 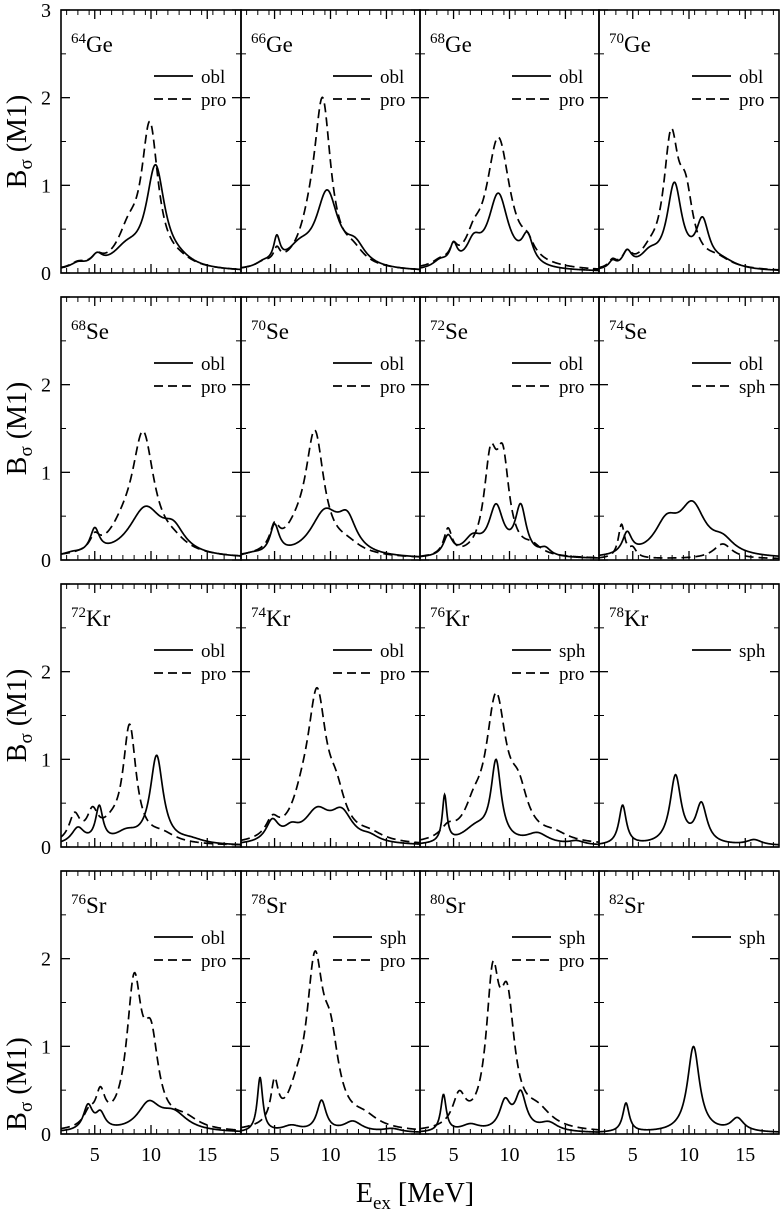 What do you see at coordinates (258, 326) in the screenshot?
I see `mass-number: 70` at bounding box center [258, 326].